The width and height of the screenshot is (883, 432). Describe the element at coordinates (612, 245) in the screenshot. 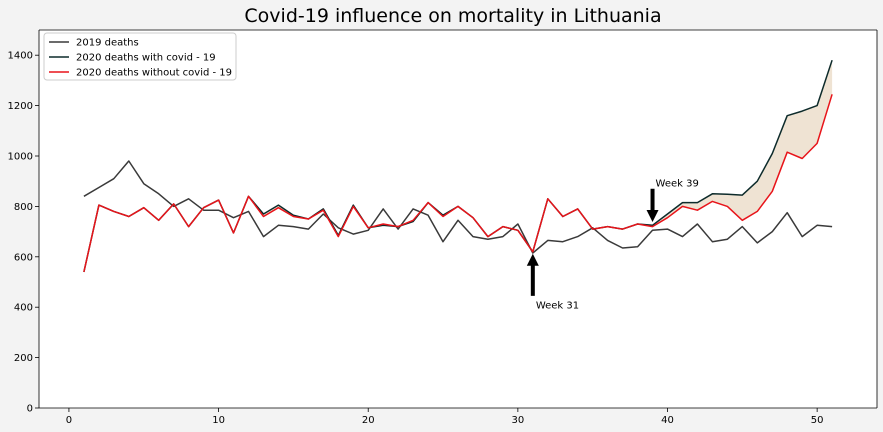

I see `annotations: Week 39 Week 31` at that location.